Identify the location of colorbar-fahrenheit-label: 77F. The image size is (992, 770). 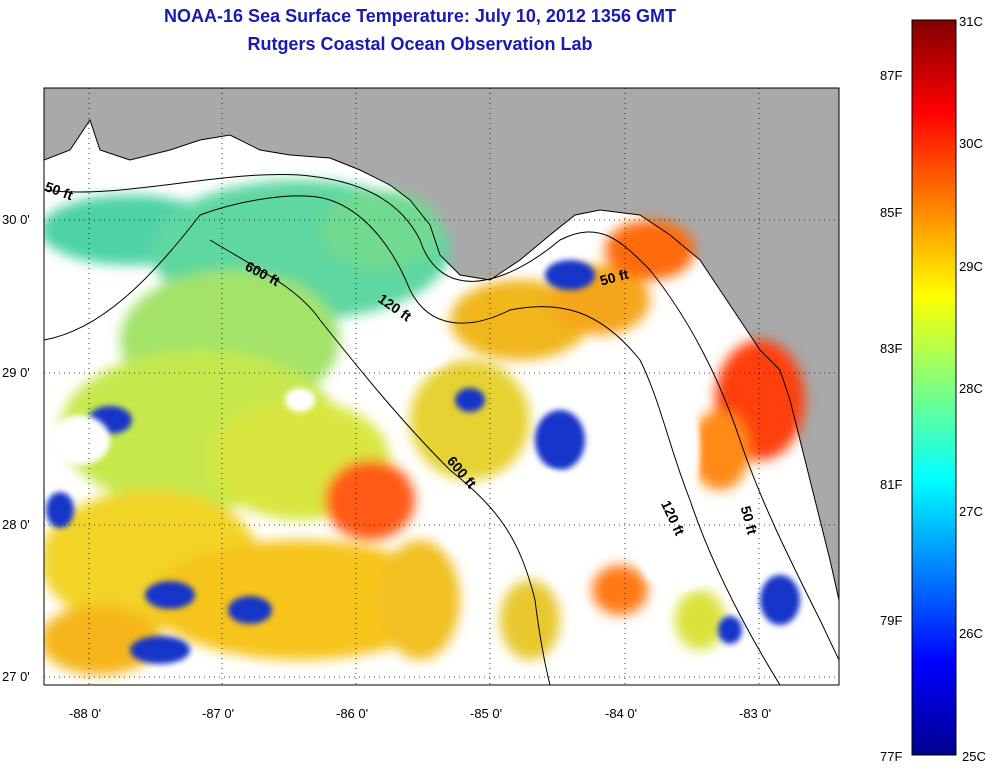
(891, 756).